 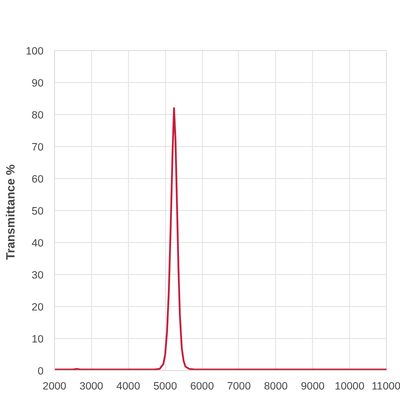 I want to click on x-tick-label: 10000, so click(x=349, y=386).